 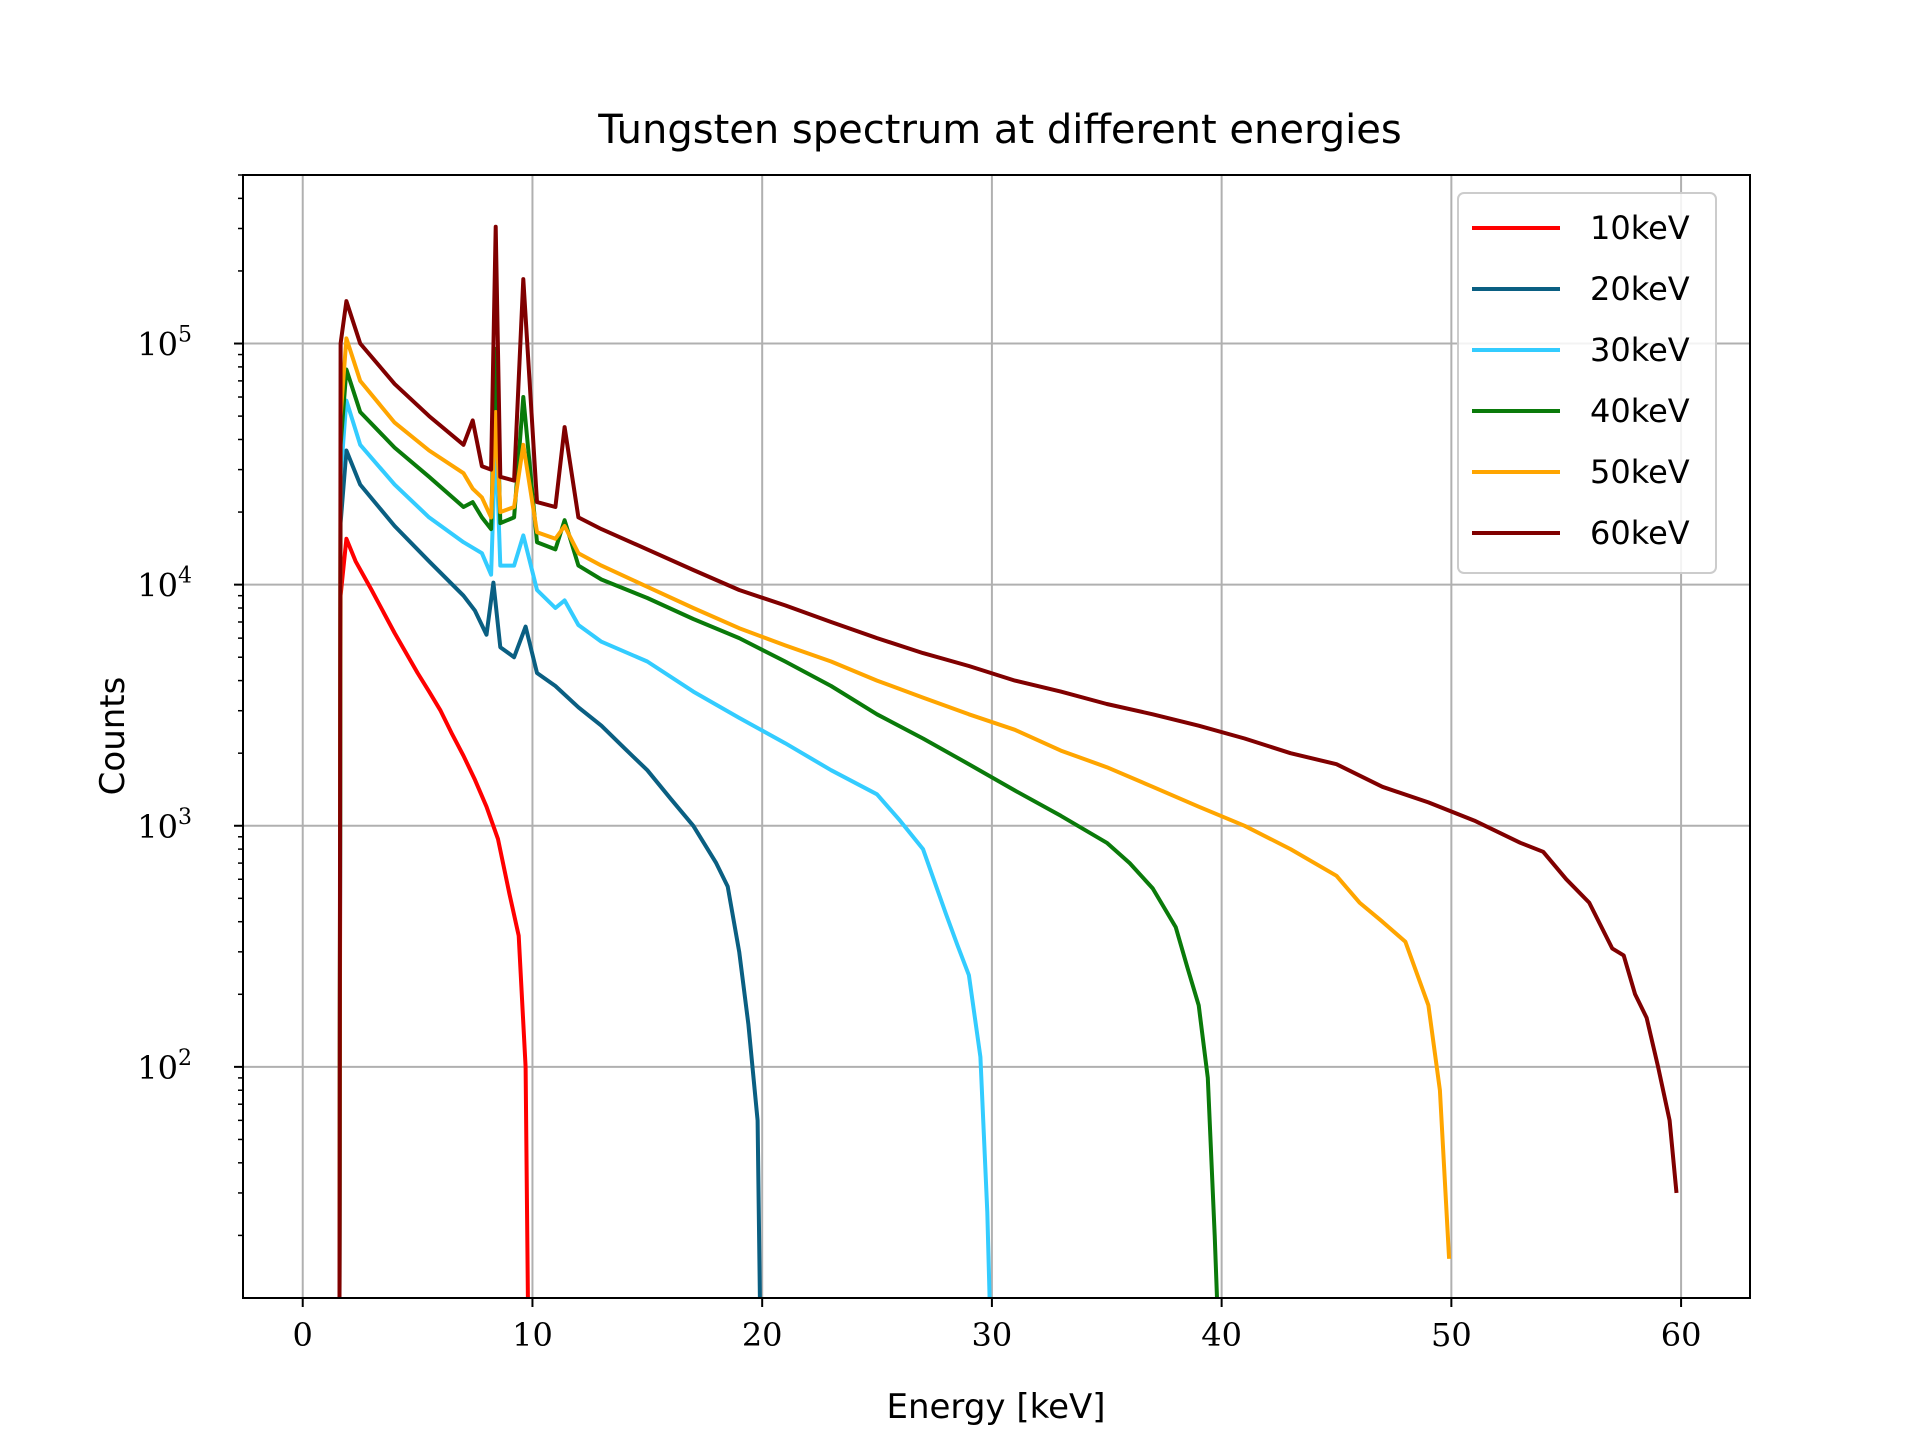 What do you see at coordinates (762, 1335) in the screenshot?
I see `x-tick-label: 20` at bounding box center [762, 1335].